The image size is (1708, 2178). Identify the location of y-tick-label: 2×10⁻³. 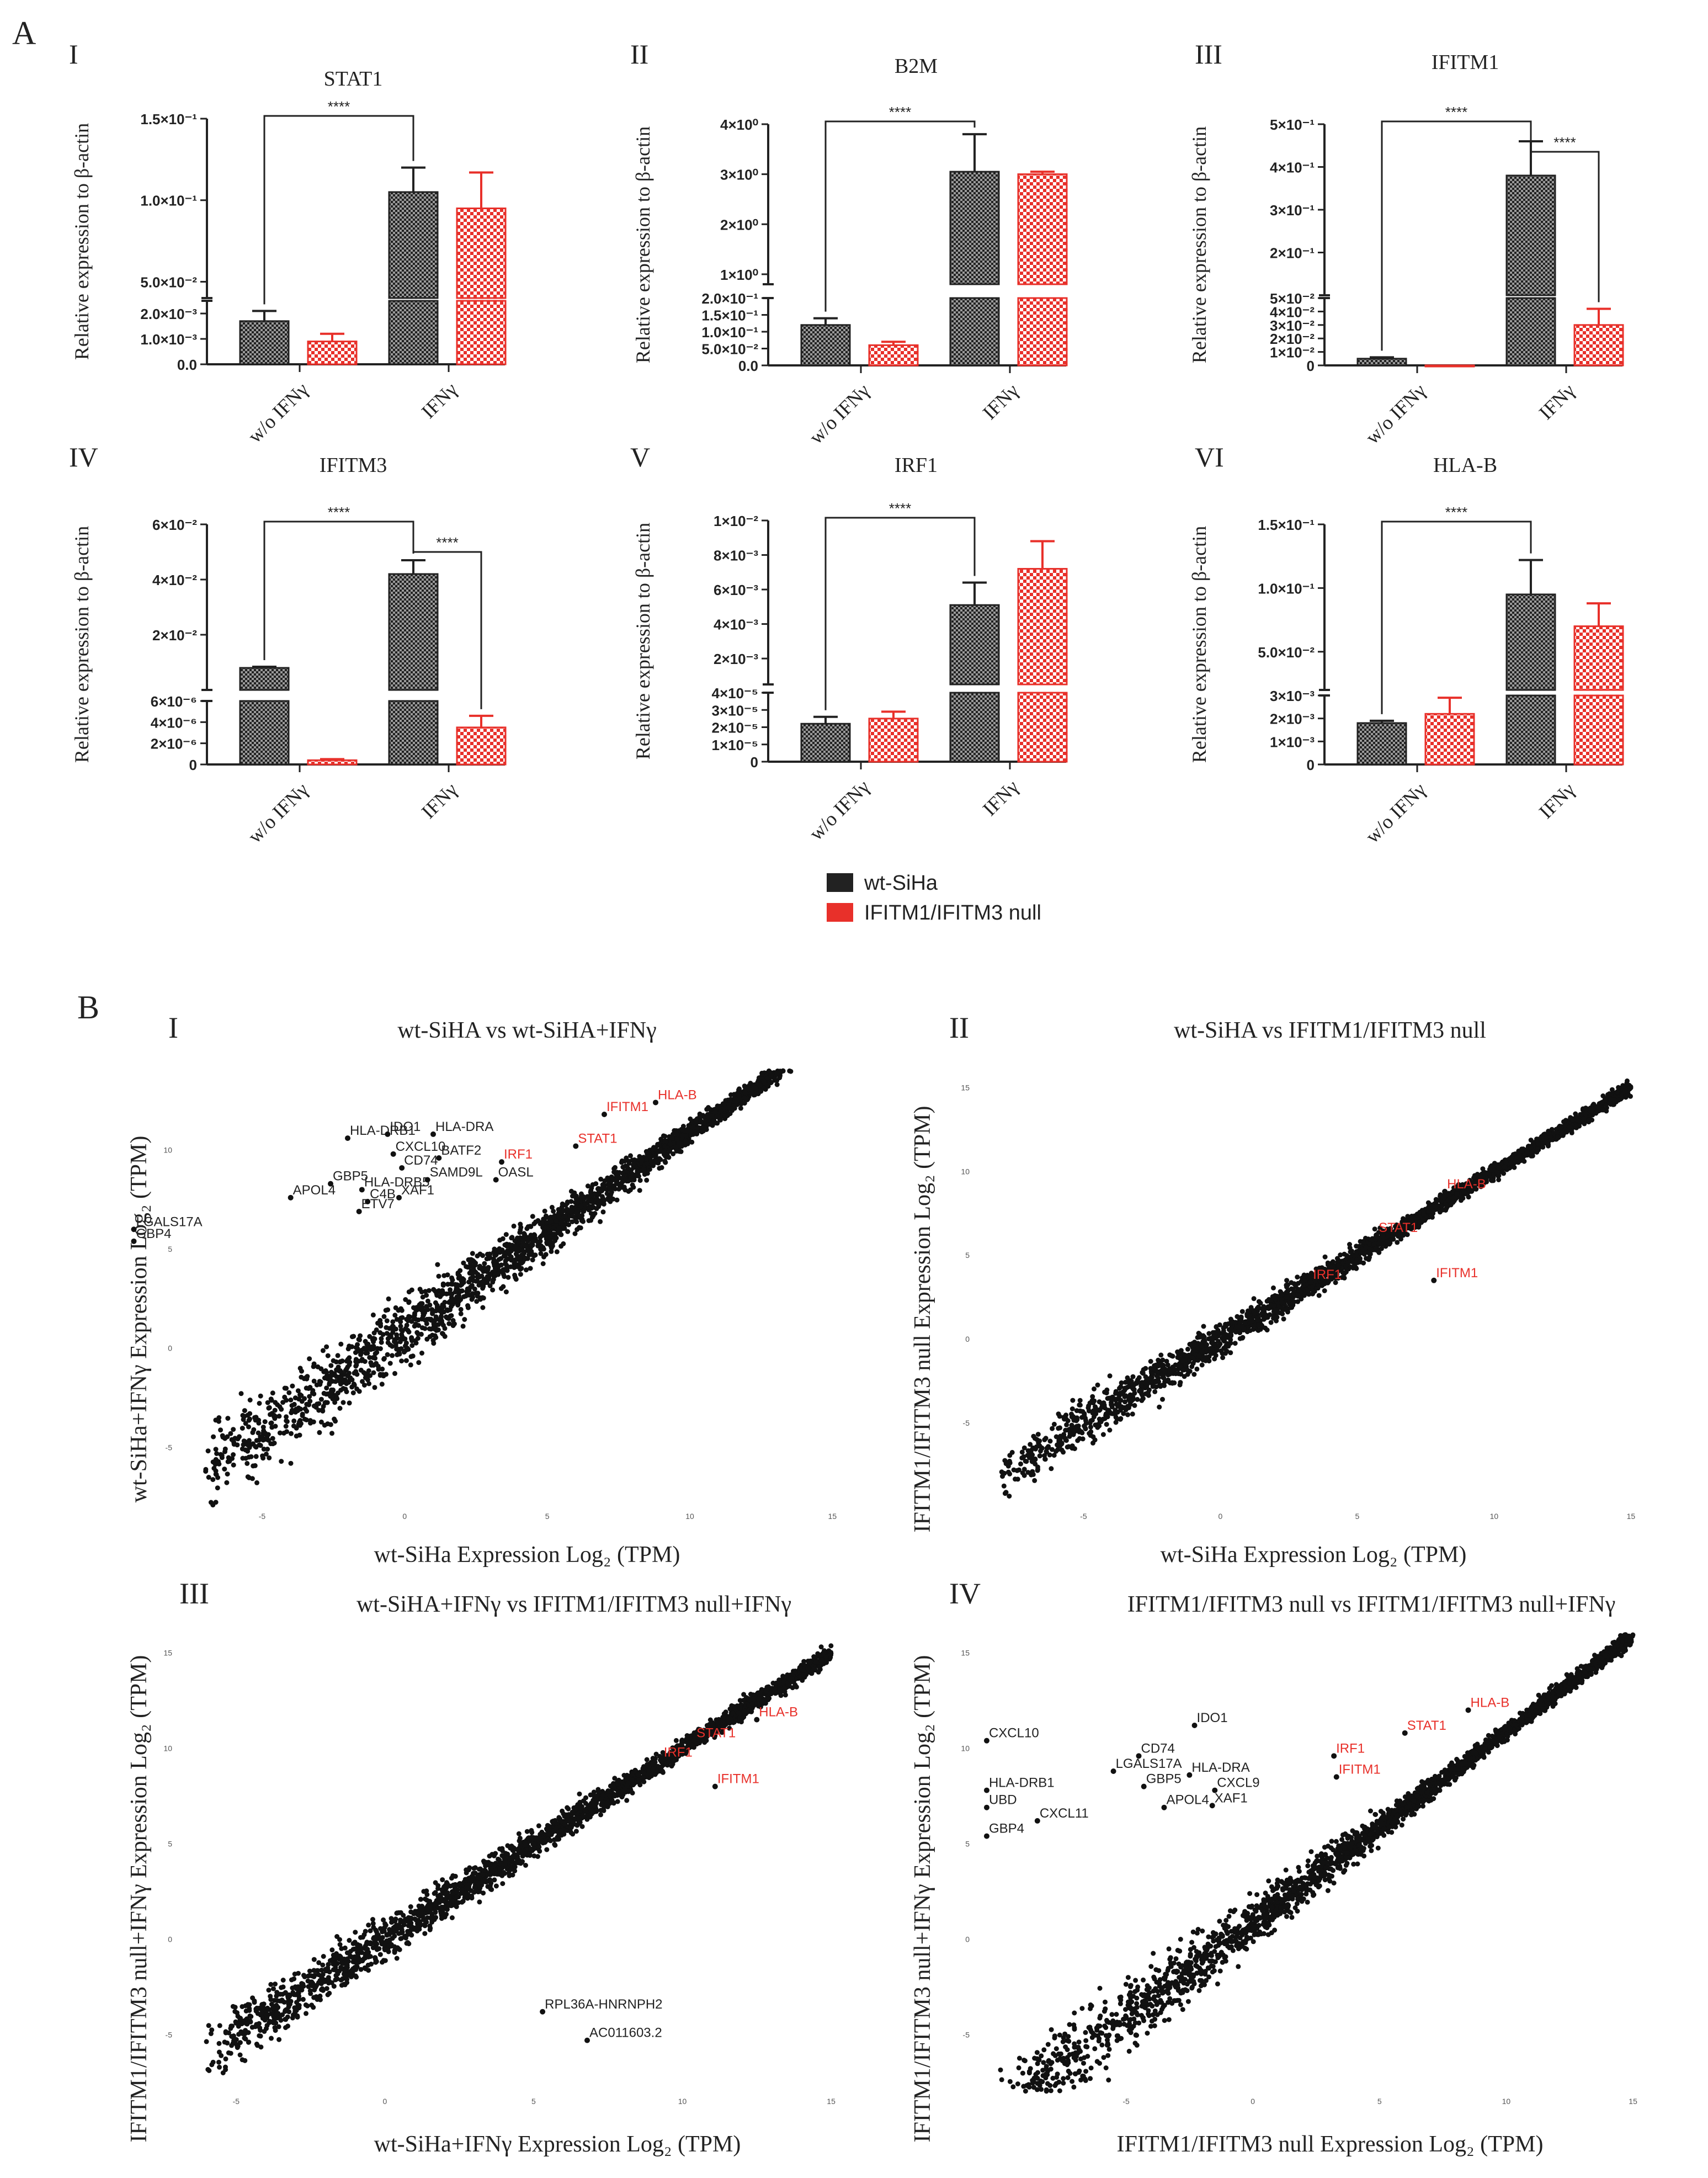
(1292, 719).